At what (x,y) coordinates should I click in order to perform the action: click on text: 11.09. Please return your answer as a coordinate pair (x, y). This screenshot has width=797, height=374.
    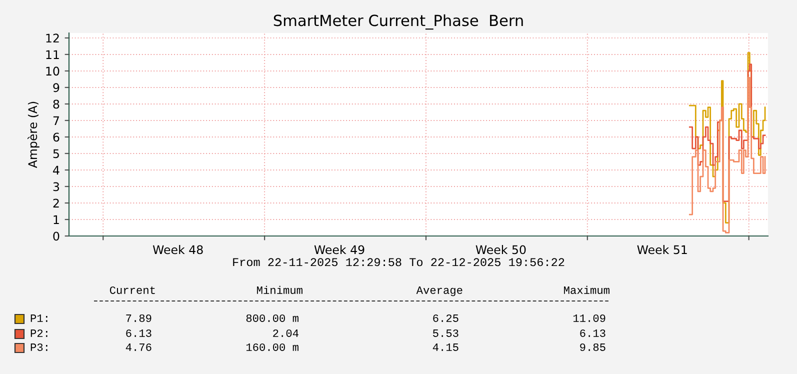
    Looking at the image, I should click on (589, 318).